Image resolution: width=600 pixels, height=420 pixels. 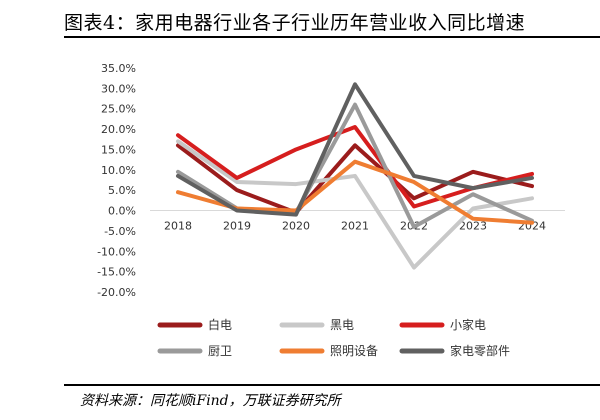 I want to click on legend-label: 黑电, so click(x=342, y=325).